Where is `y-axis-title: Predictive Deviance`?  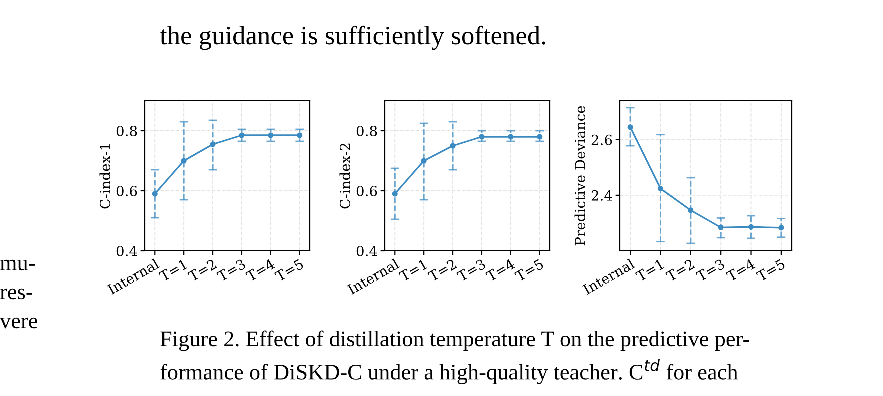 y-axis-title: Predictive Deviance is located at coordinates (580, 176).